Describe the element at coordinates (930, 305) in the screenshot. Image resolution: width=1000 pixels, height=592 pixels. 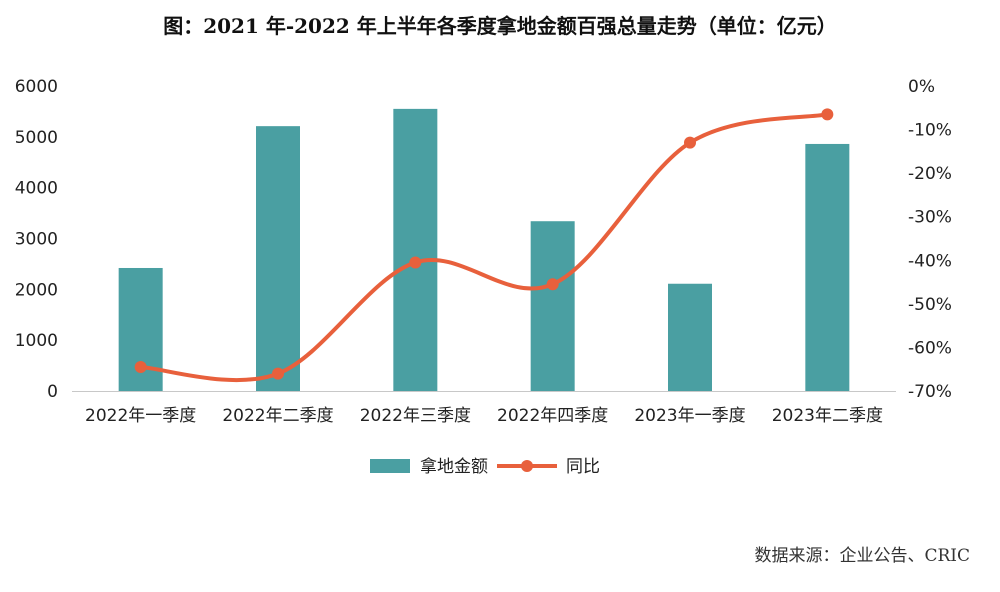
I see `right-axis-tick-label: -50%` at that location.